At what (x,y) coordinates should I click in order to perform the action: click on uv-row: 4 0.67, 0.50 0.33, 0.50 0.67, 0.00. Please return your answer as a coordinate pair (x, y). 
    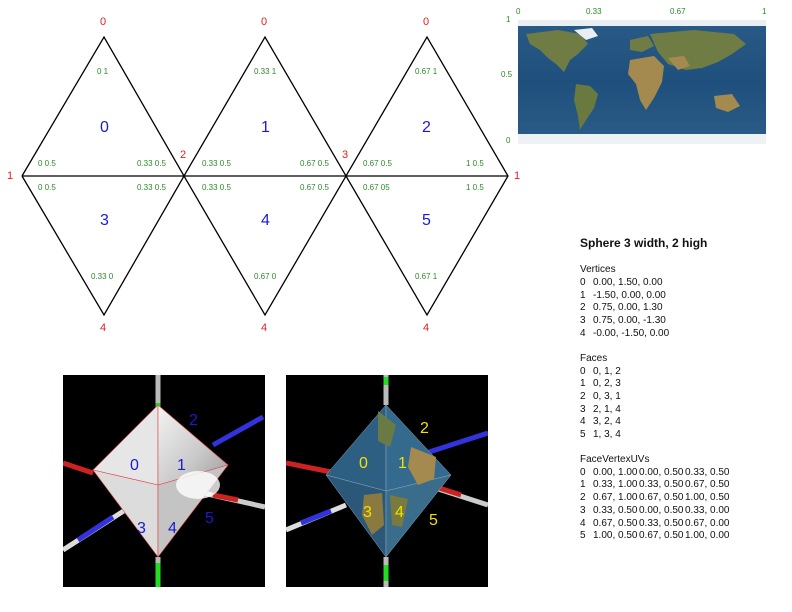
    Looking at the image, I should click on (682, 524).